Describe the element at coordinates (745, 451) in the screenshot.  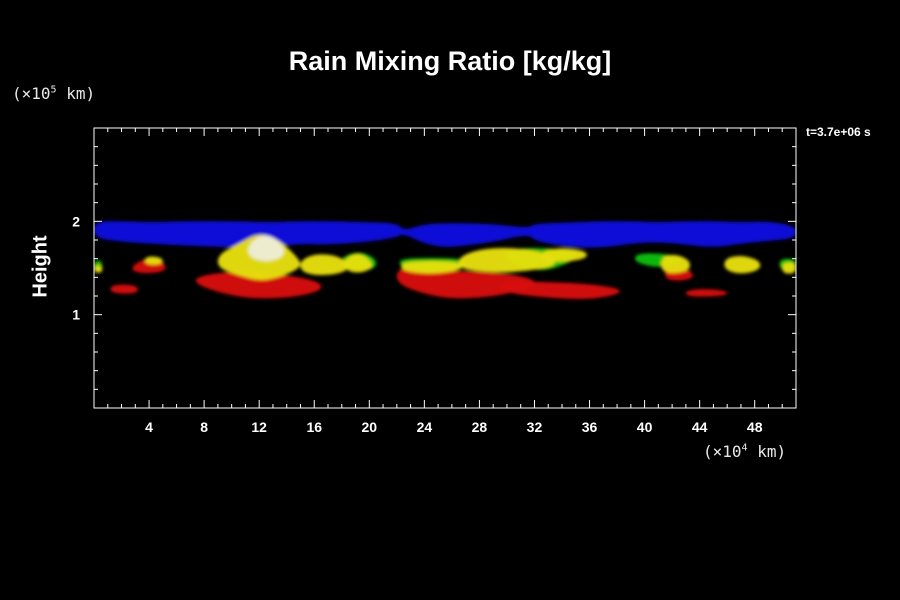
I see `x-axis-unit: (×104 km)` at that location.